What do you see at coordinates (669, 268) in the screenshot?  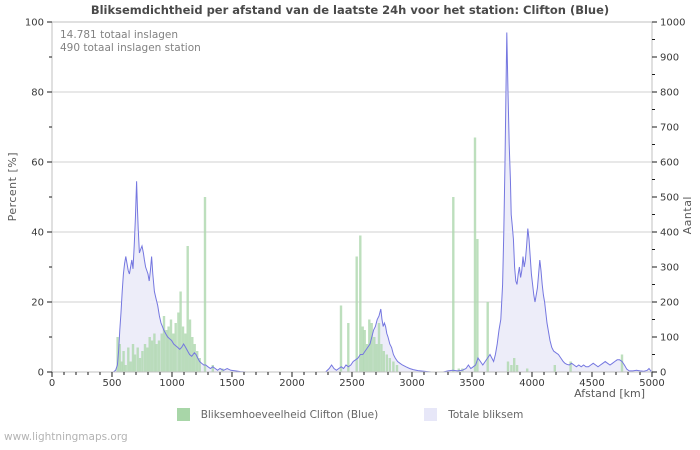 I see `svg-text: 300` at bounding box center [669, 268].